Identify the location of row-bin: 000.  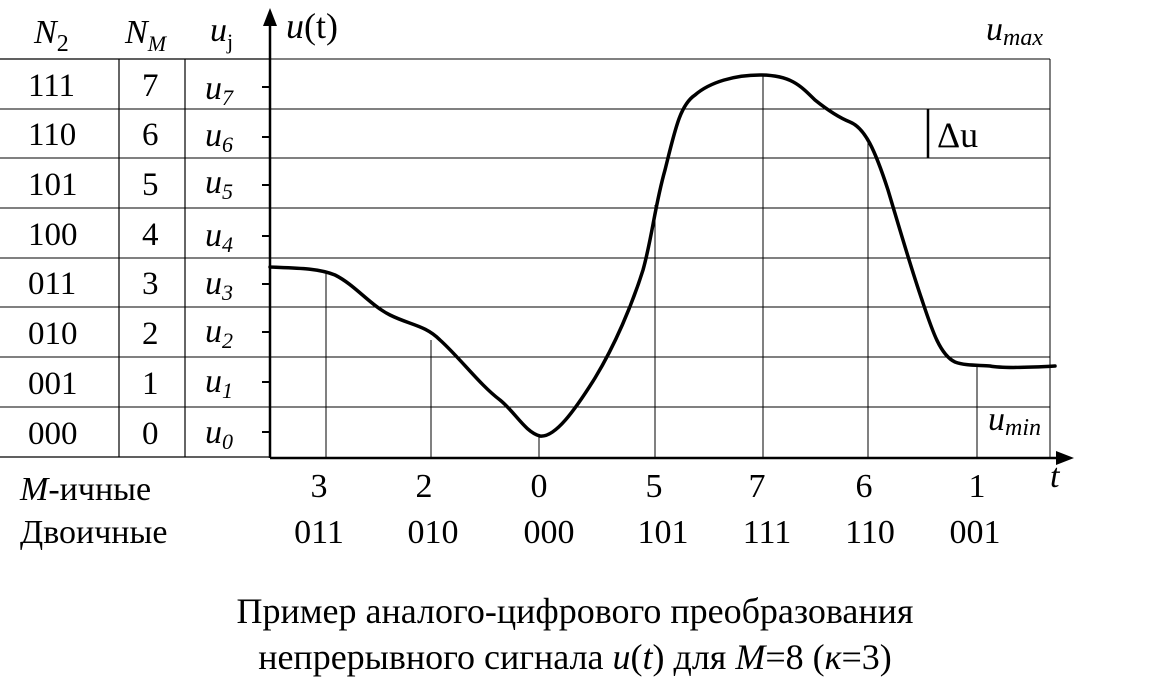
(53, 434).